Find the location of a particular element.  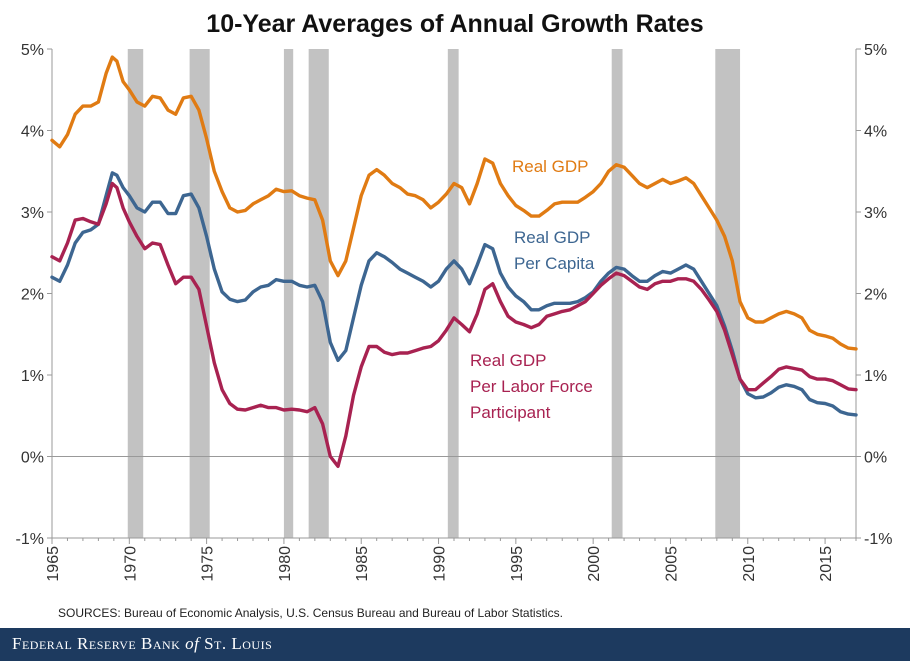

ytick-right-1: 4% is located at coordinates (875, 132).